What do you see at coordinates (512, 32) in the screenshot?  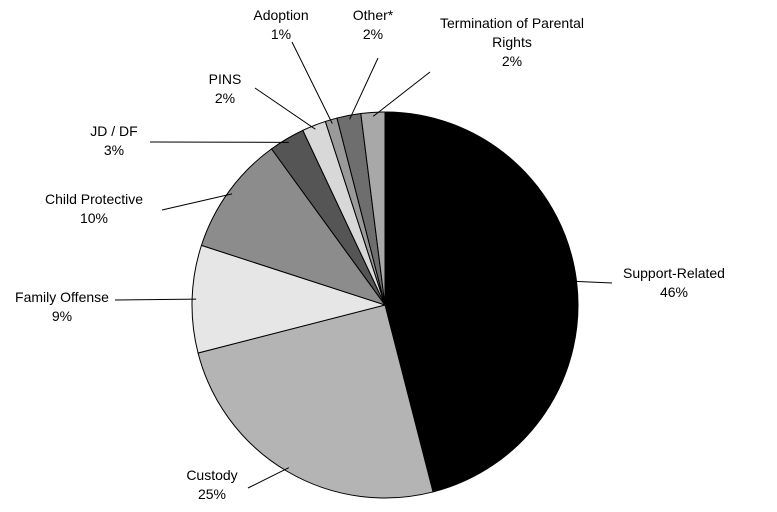 I see `category-label: Termination of Parental Rights` at bounding box center [512, 32].